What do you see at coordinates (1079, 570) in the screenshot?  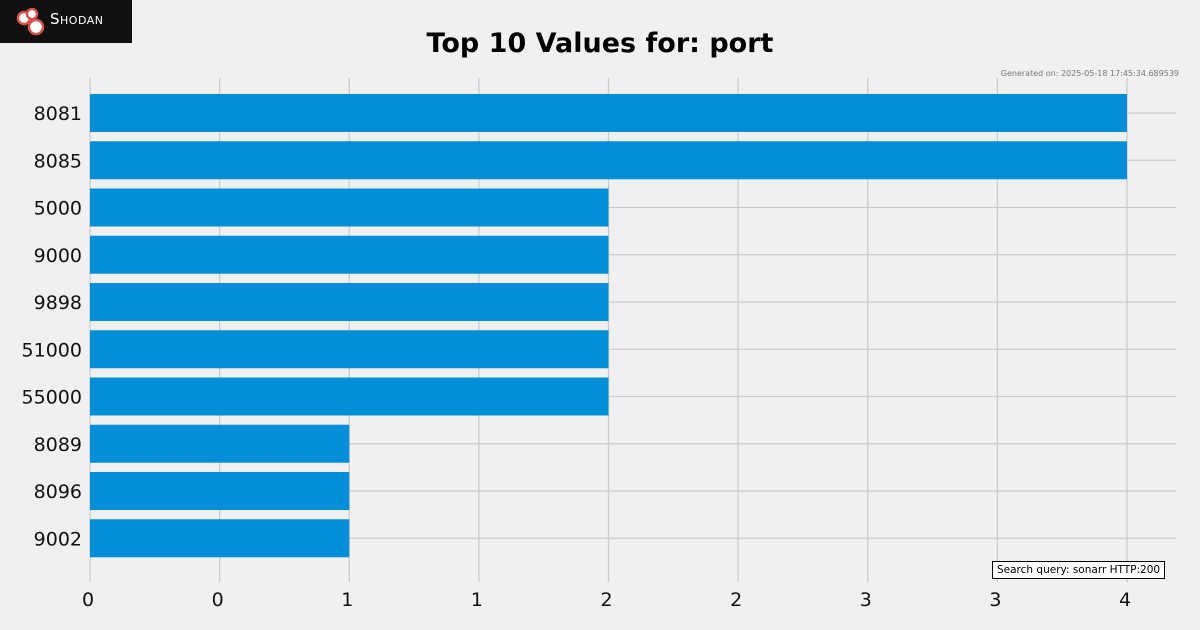 I see `search-query-box: Search query: sonarr HTTP:200` at bounding box center [1079, 570].